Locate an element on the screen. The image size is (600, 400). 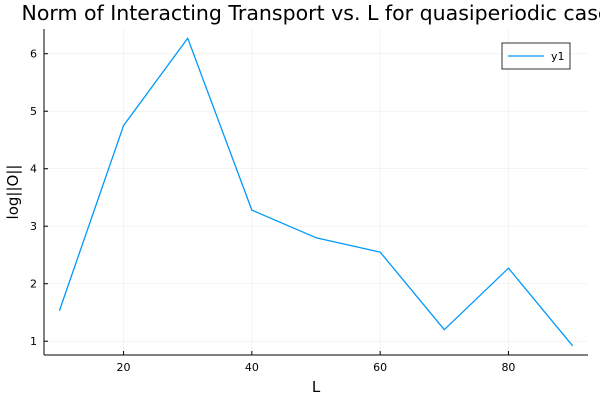
x-tick-label: 80 is located at coordinates (508, 367).